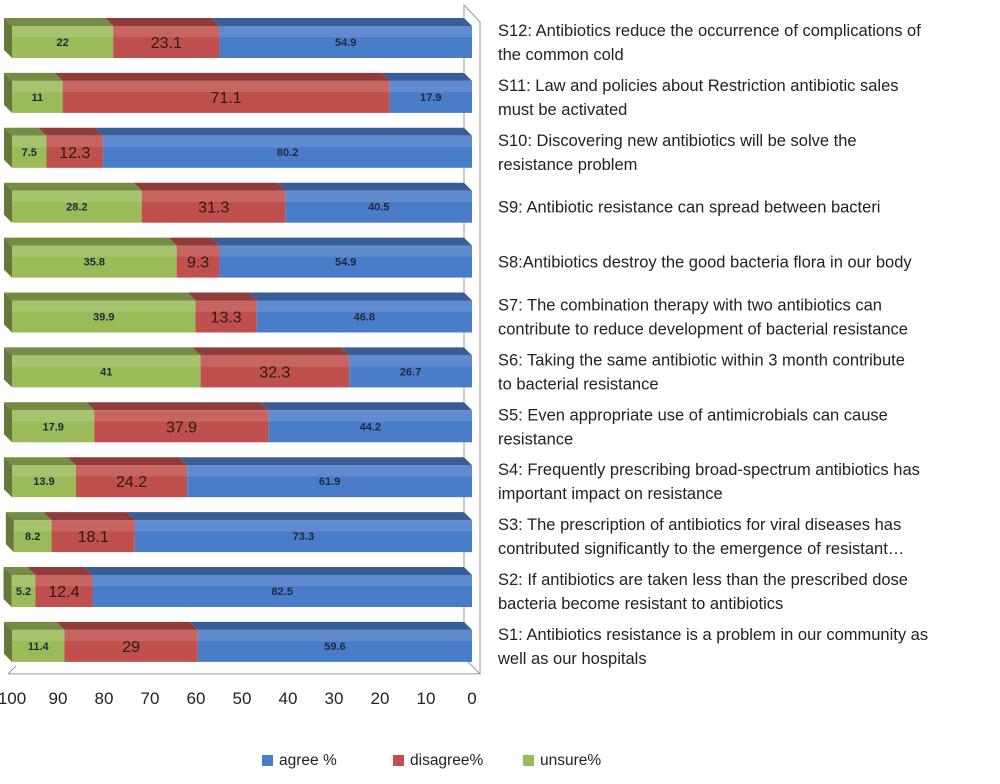 The image size is (1000, 784). I want to click on data-label-row-2-series-2: 7.5, so click(29, 153).